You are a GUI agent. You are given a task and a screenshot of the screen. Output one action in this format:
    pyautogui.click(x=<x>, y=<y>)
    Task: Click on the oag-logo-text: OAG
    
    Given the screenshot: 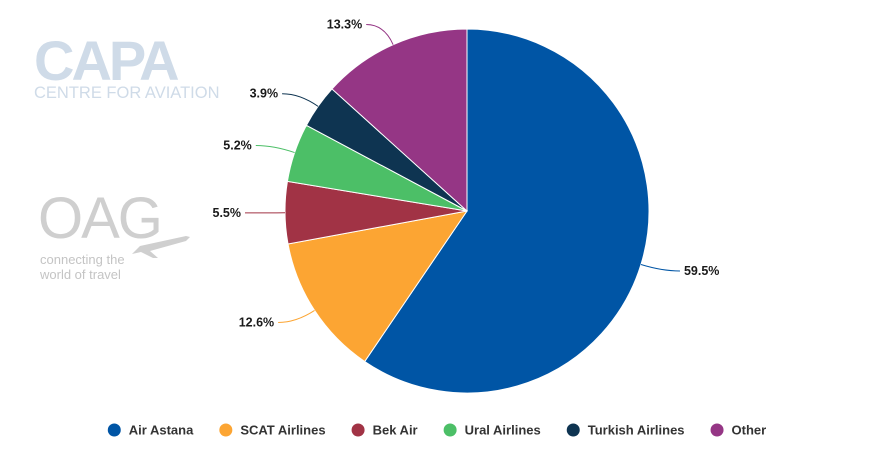 What is the action you would take?
    pyautogui.click(x=99, y=218)
    